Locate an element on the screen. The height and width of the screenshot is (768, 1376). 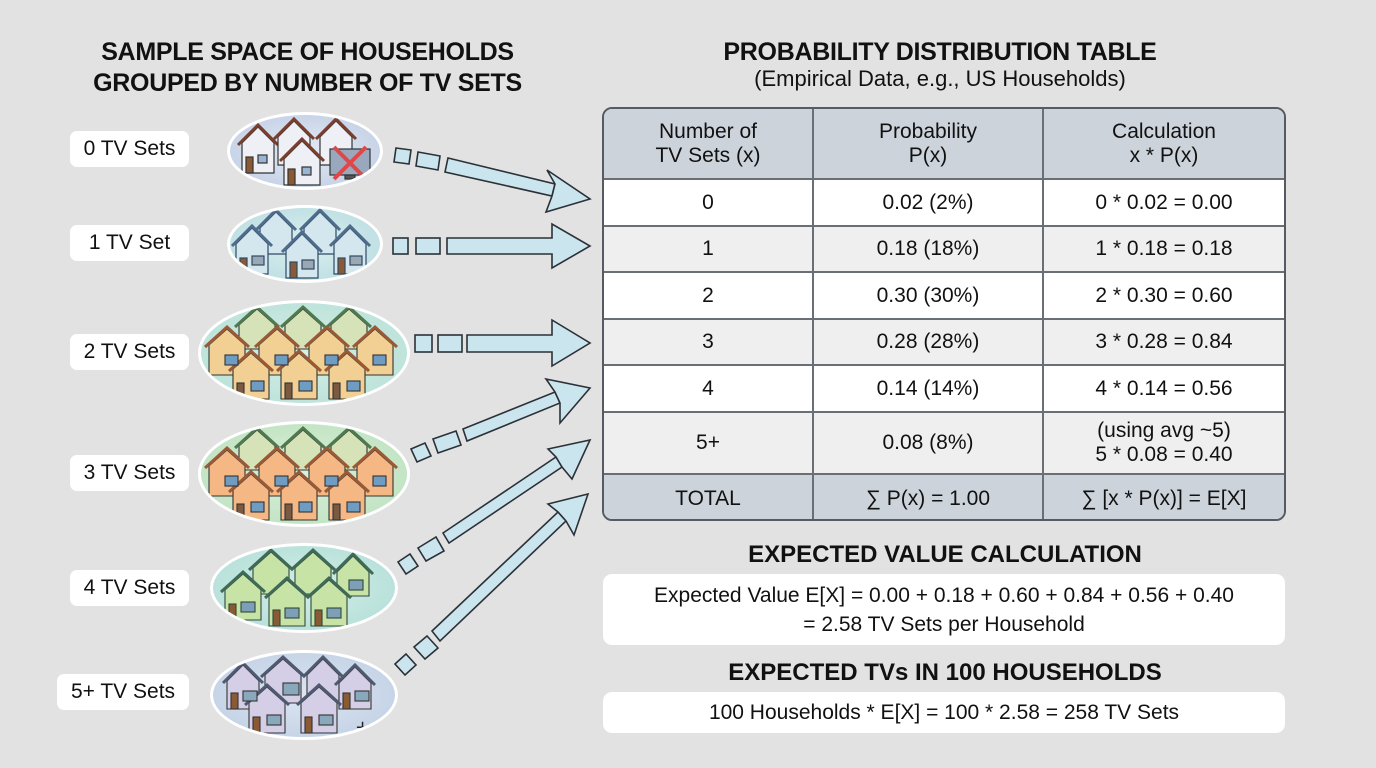
cell-calculation: 4 * 0.14 = 0.56 is located at coordinates (1164, 388).